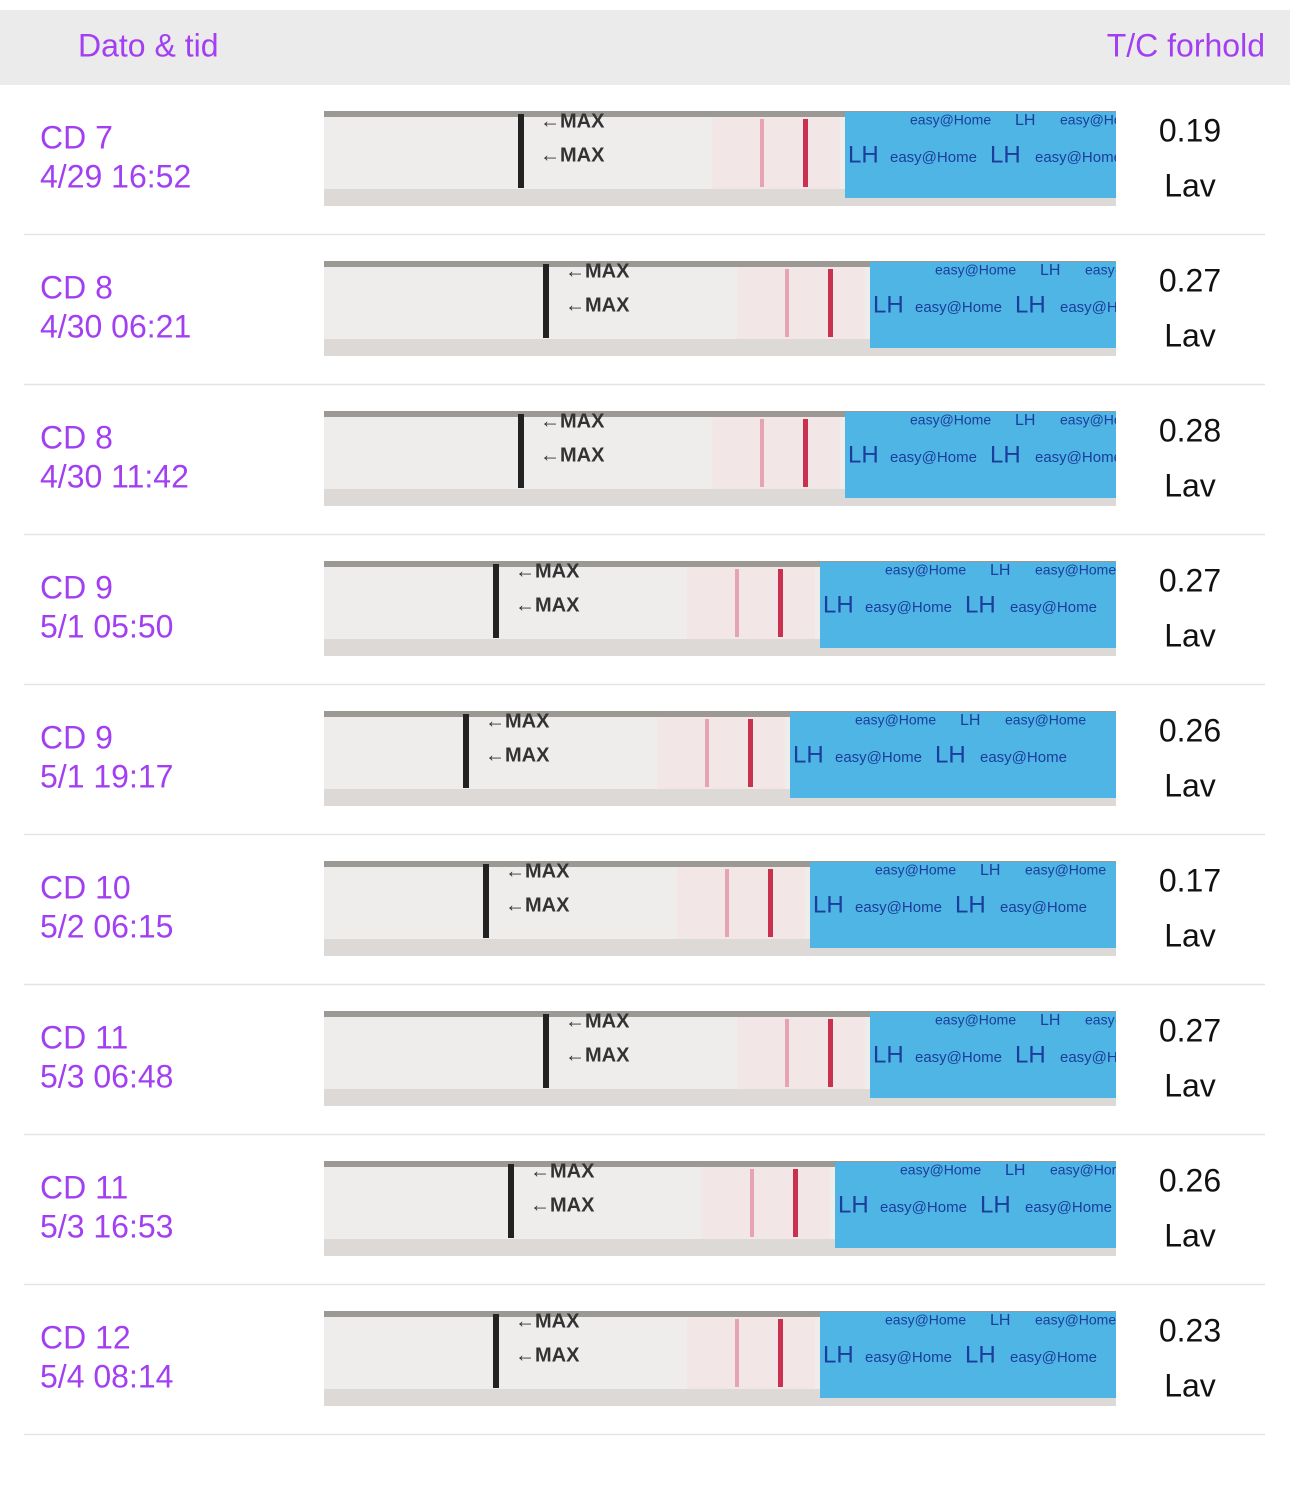  I want to click on cycle-day: CD 7, so click(76, 137).